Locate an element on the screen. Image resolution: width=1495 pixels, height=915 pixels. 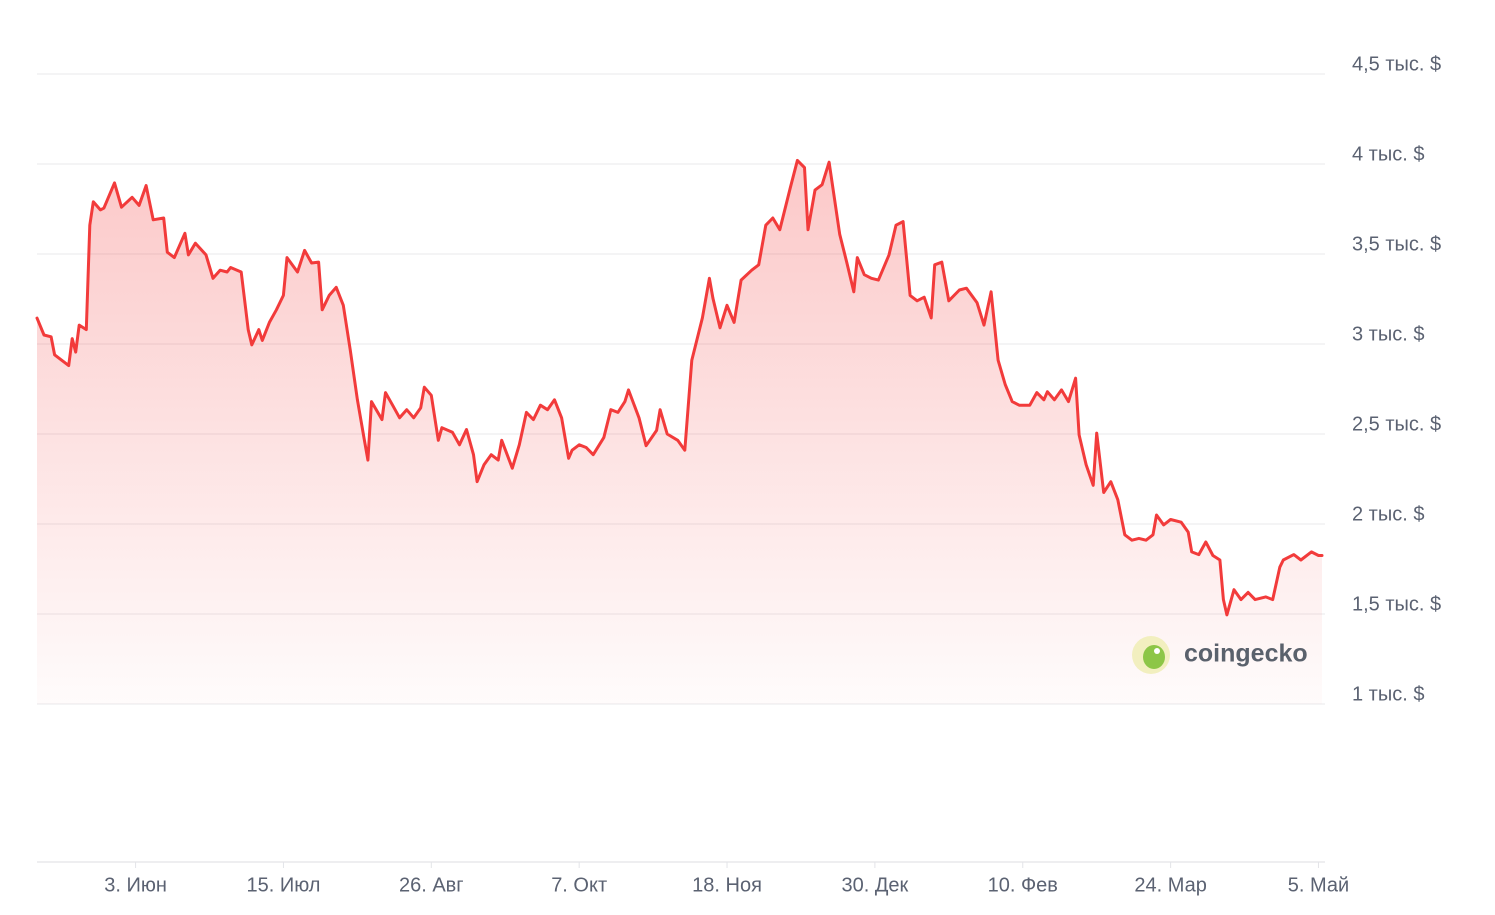
x-tick-label: 15. Июл is located at coordinates (283, 885).